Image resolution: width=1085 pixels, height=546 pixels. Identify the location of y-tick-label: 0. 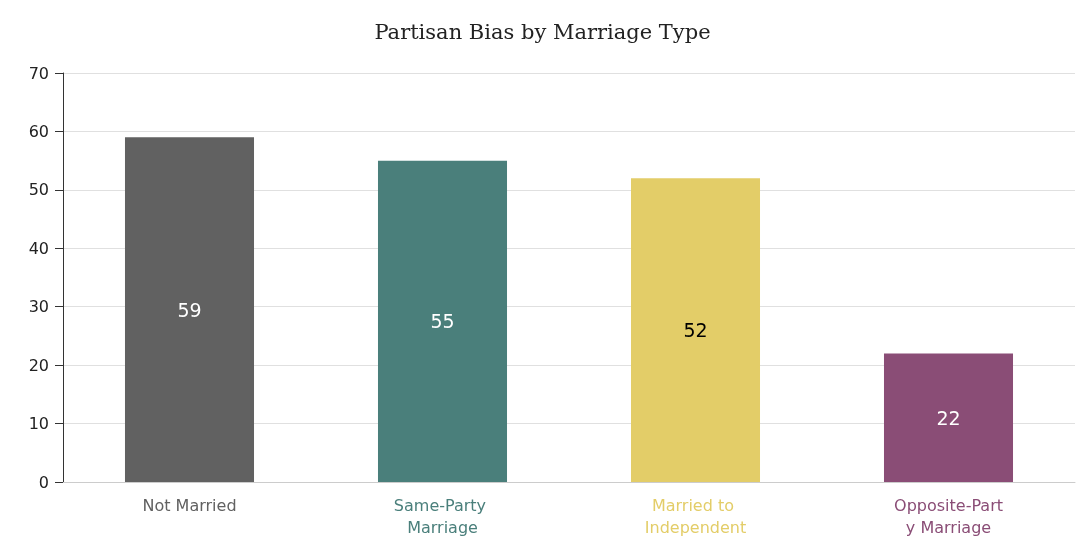
(43, 482).